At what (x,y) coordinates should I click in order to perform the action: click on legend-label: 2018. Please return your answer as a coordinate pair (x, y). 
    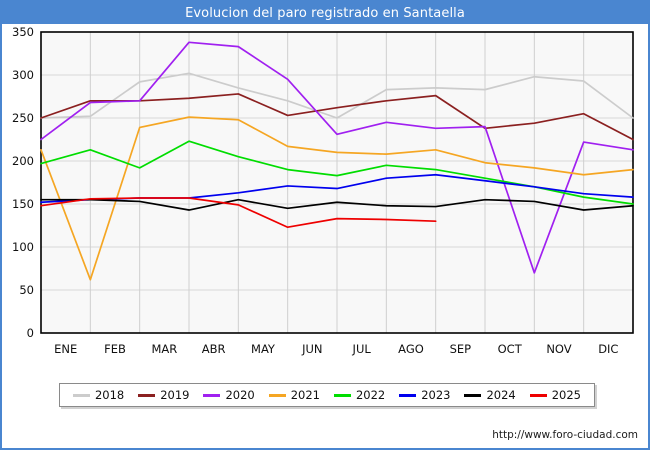
    Looking at the image, I should click on (109, 395).